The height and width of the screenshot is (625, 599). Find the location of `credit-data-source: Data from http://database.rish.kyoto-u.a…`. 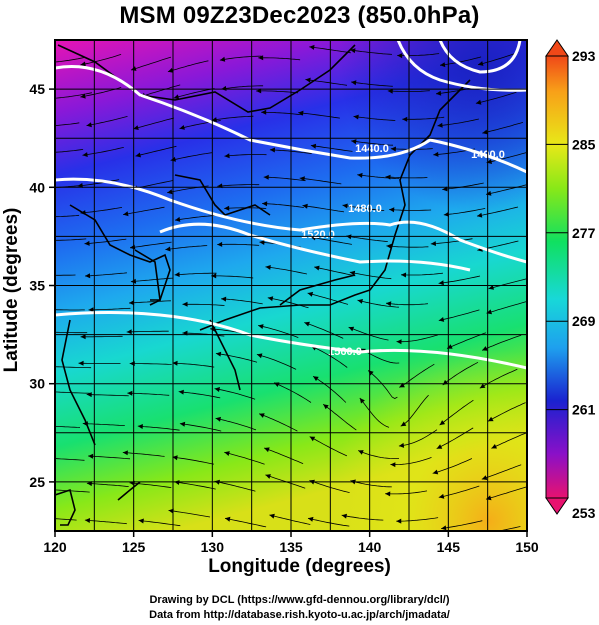

credit-data-source: Data from http://database.rish.kyoto-u.a… is located at coordinates (299, 615).